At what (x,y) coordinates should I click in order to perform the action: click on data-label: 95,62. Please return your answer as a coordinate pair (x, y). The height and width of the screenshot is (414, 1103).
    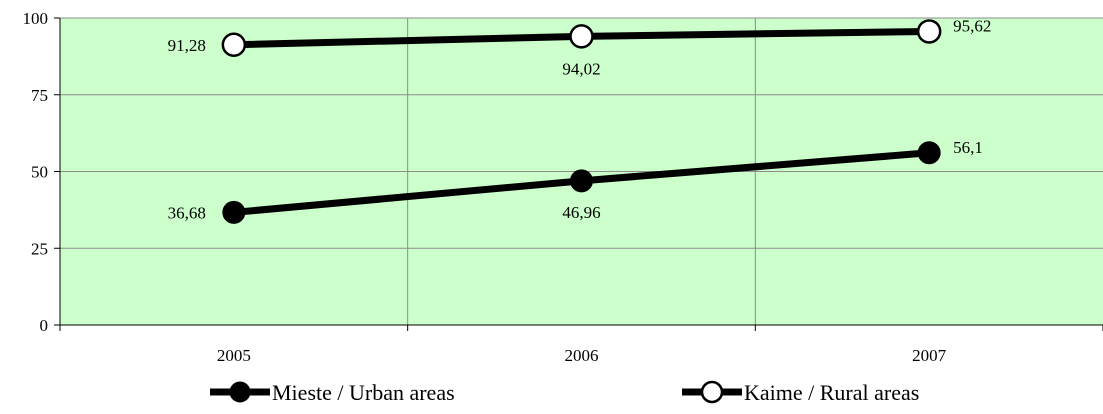
    Looking at the image, I should click on (972, 25).